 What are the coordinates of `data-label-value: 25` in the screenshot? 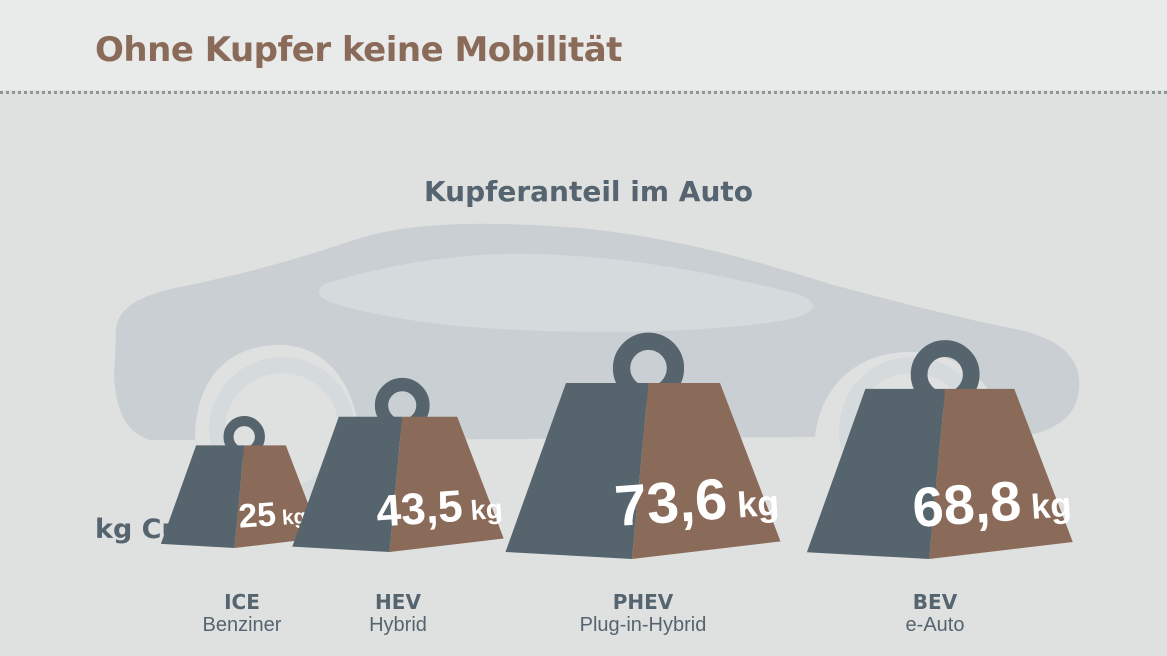 It's located at (257, 516).